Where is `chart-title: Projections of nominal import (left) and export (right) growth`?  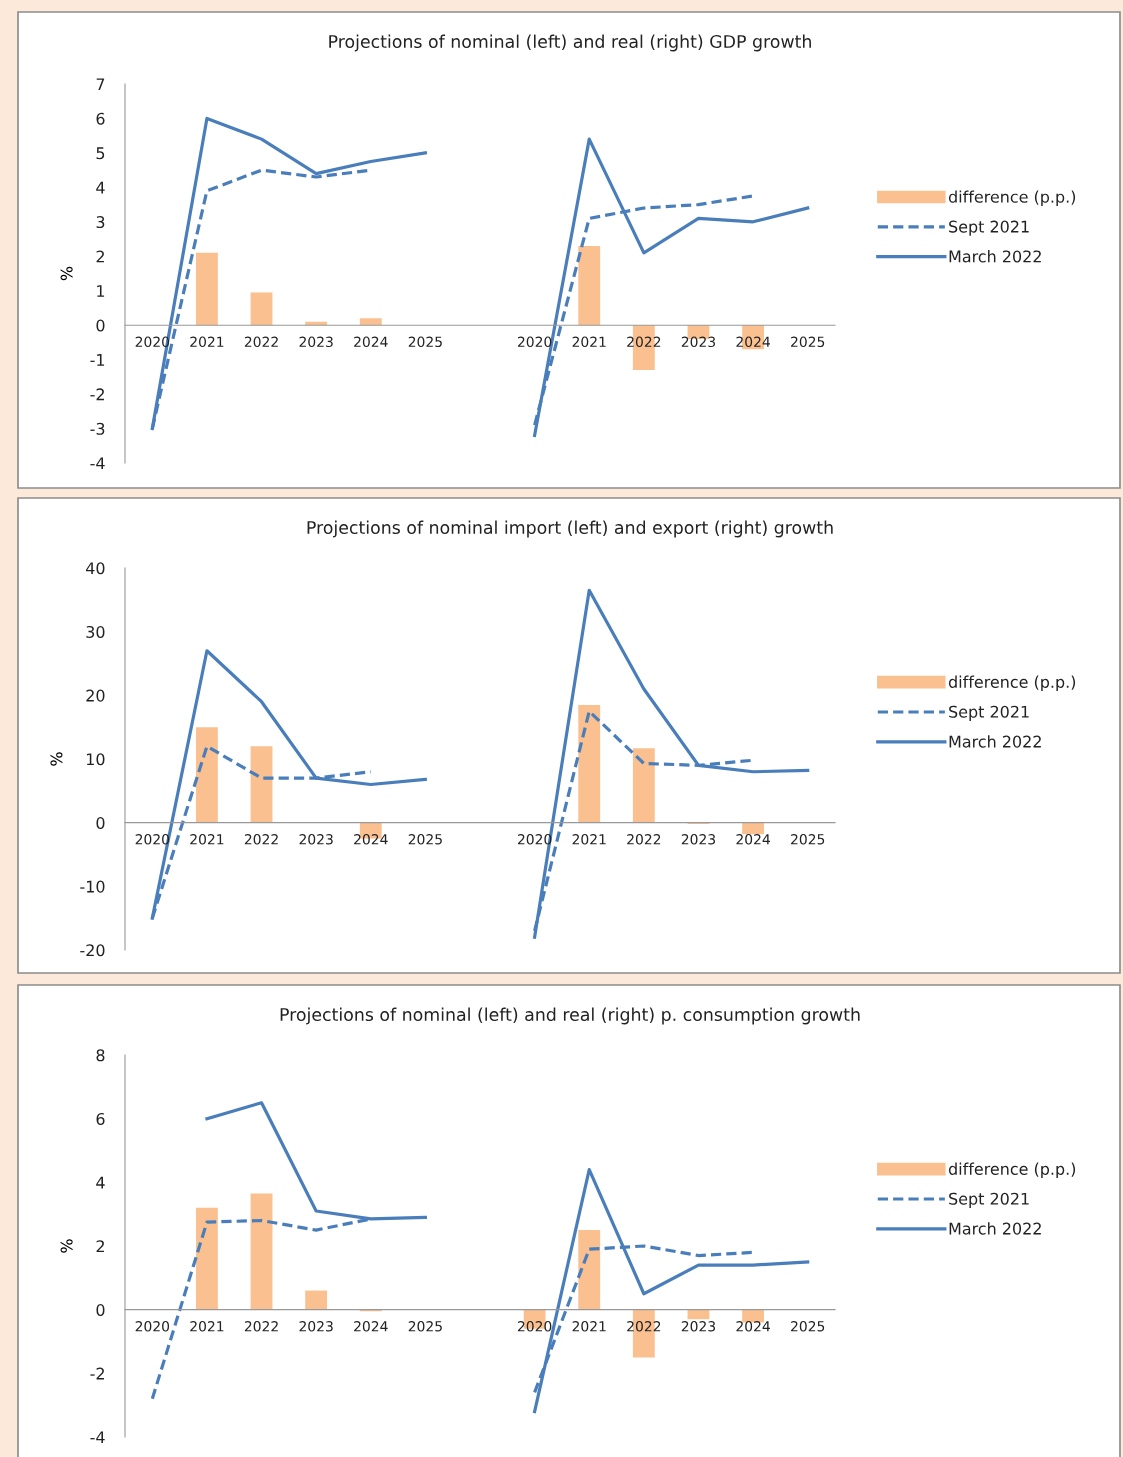
chart-title: Projections of nominal import (left) and export (right) growth is located at coordinates (570, 529).